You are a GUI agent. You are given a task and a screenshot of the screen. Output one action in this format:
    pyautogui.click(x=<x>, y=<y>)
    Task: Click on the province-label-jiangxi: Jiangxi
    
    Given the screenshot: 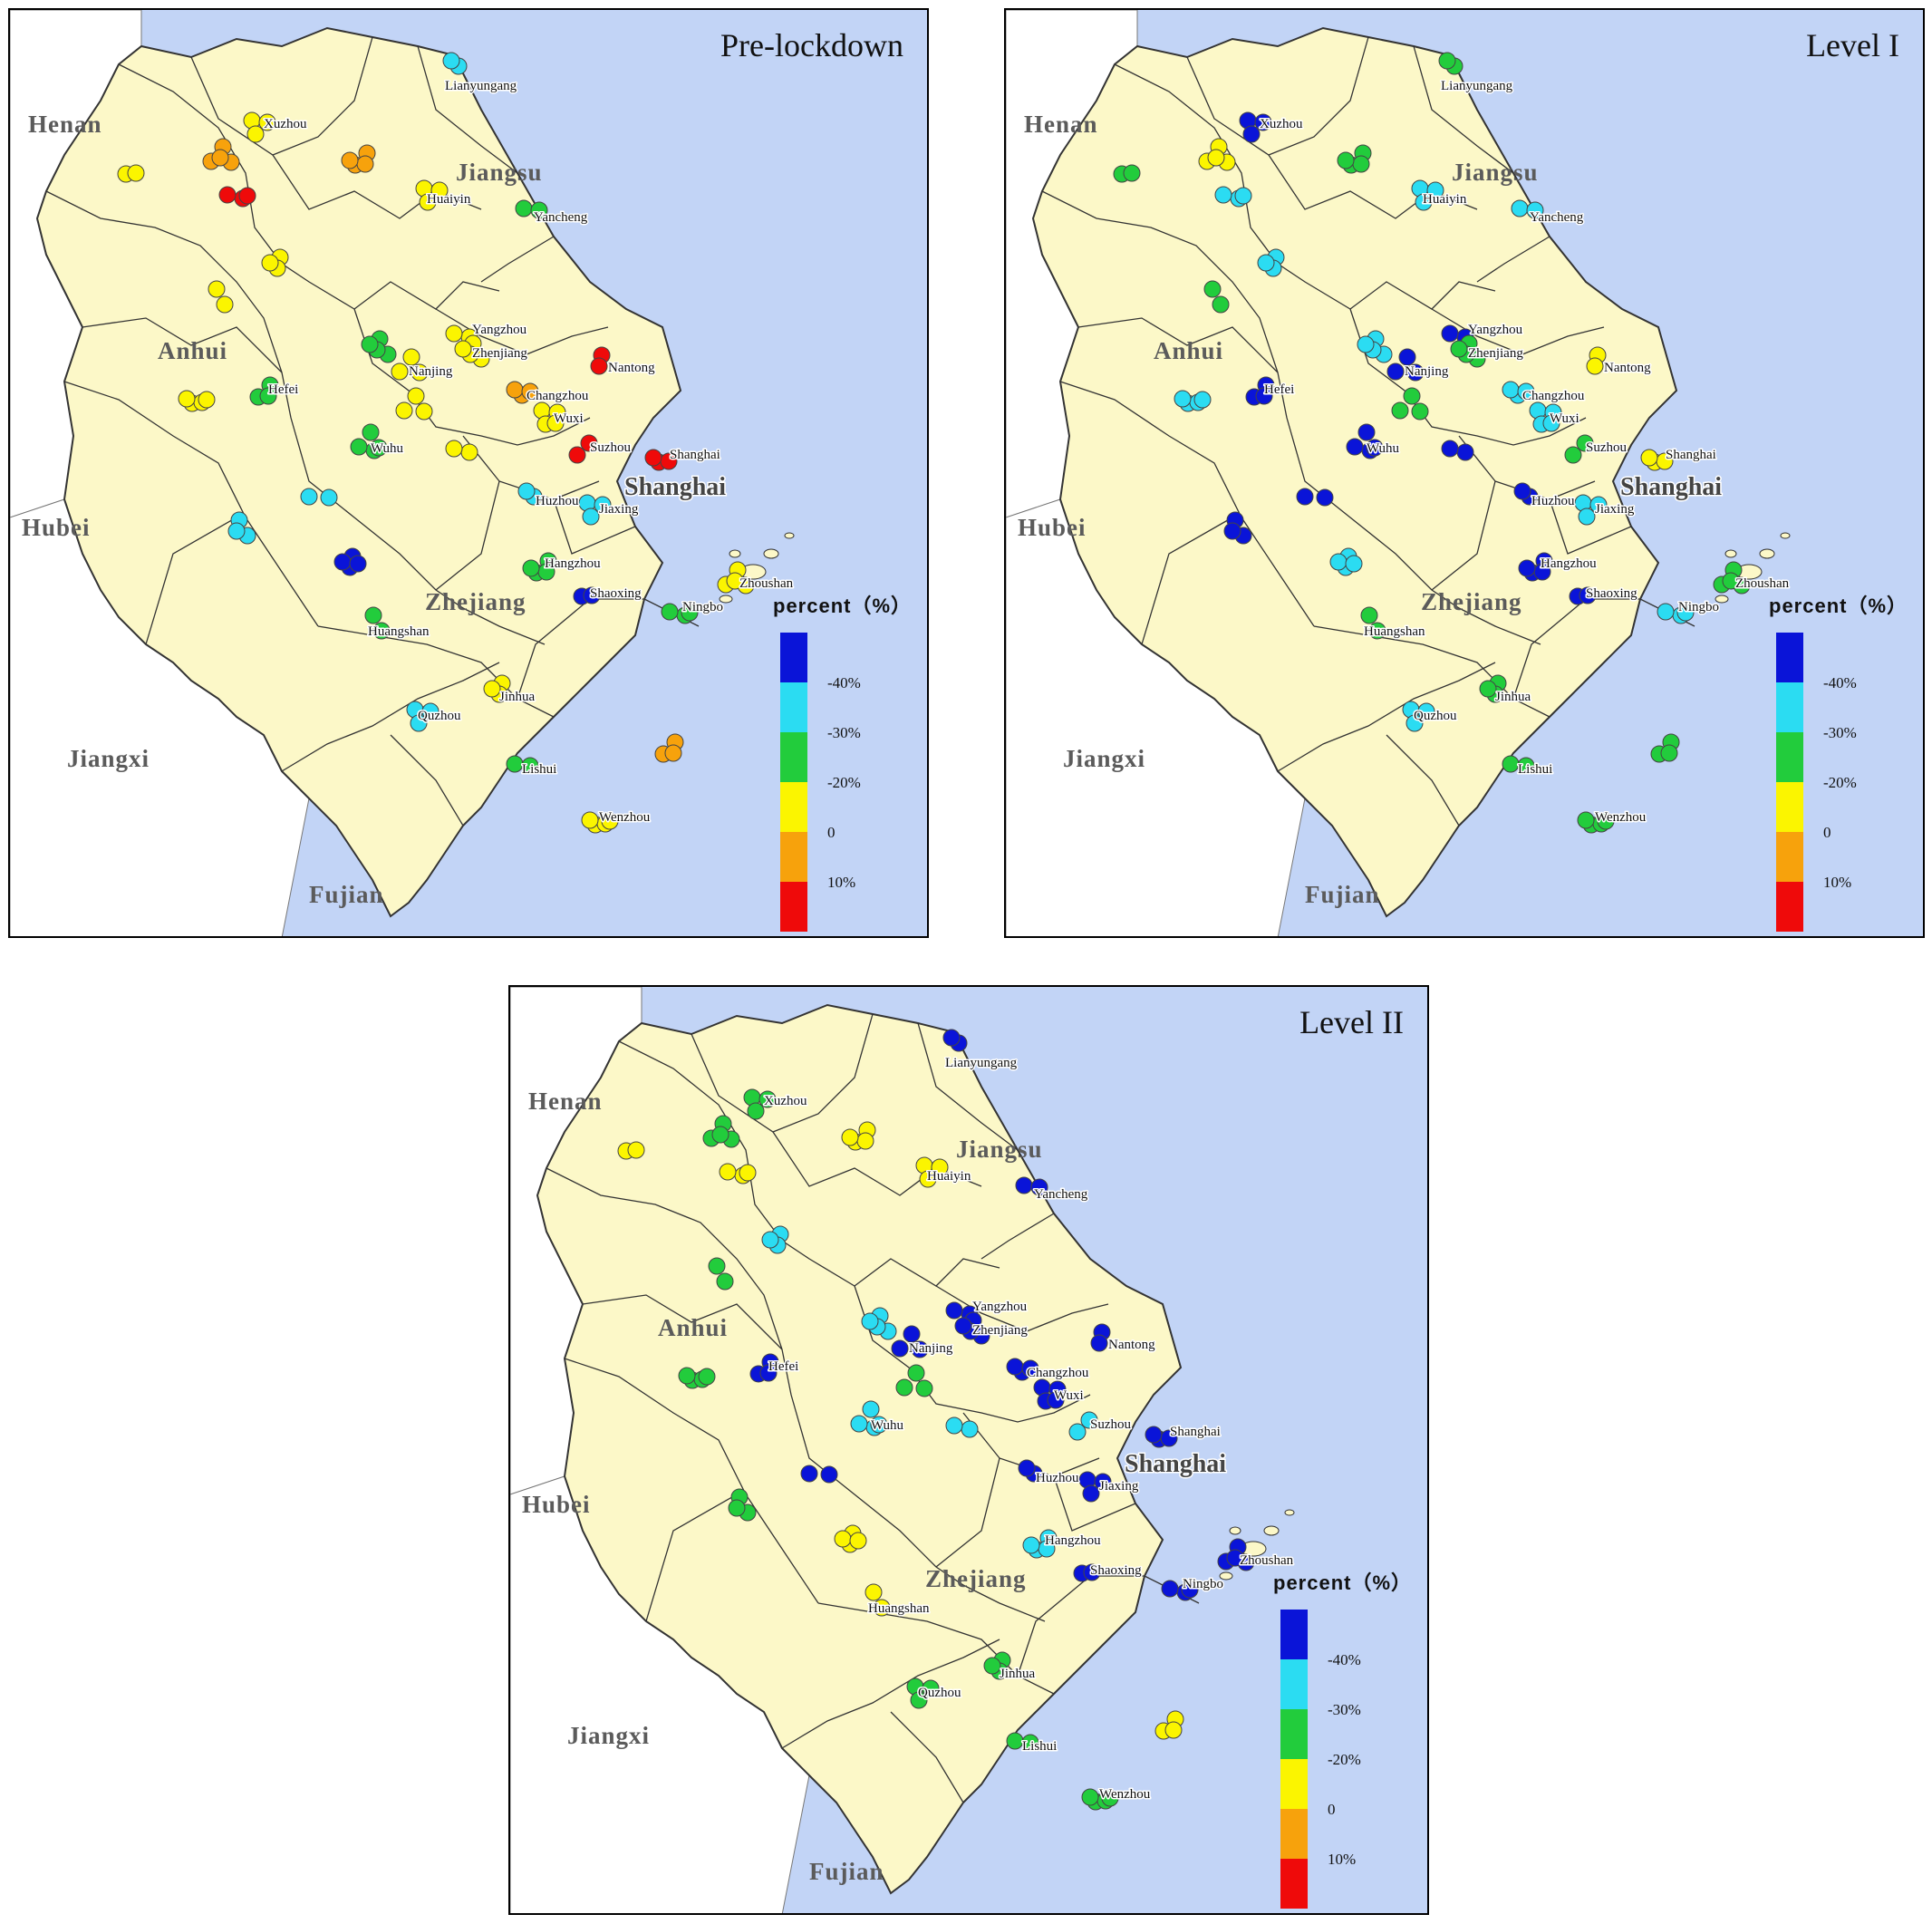 What is the action you would take?
    pyautogui.click(x=608, y=1735)
    